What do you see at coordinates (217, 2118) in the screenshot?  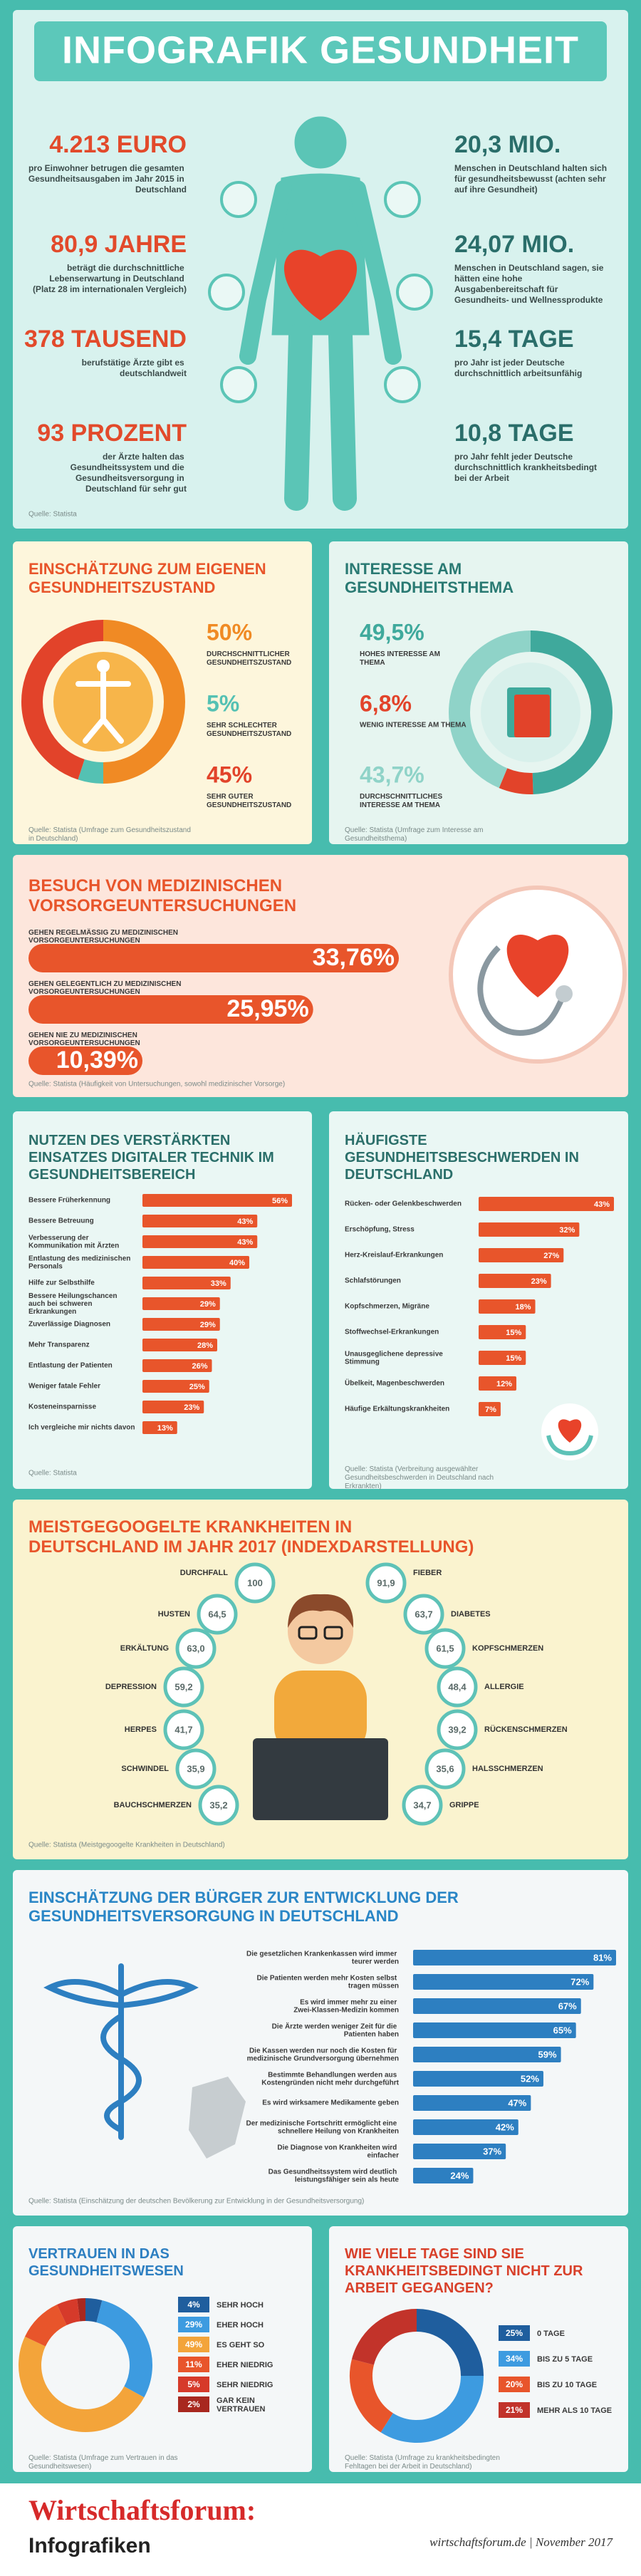 I see `map` at bounding box center [217, 2118].